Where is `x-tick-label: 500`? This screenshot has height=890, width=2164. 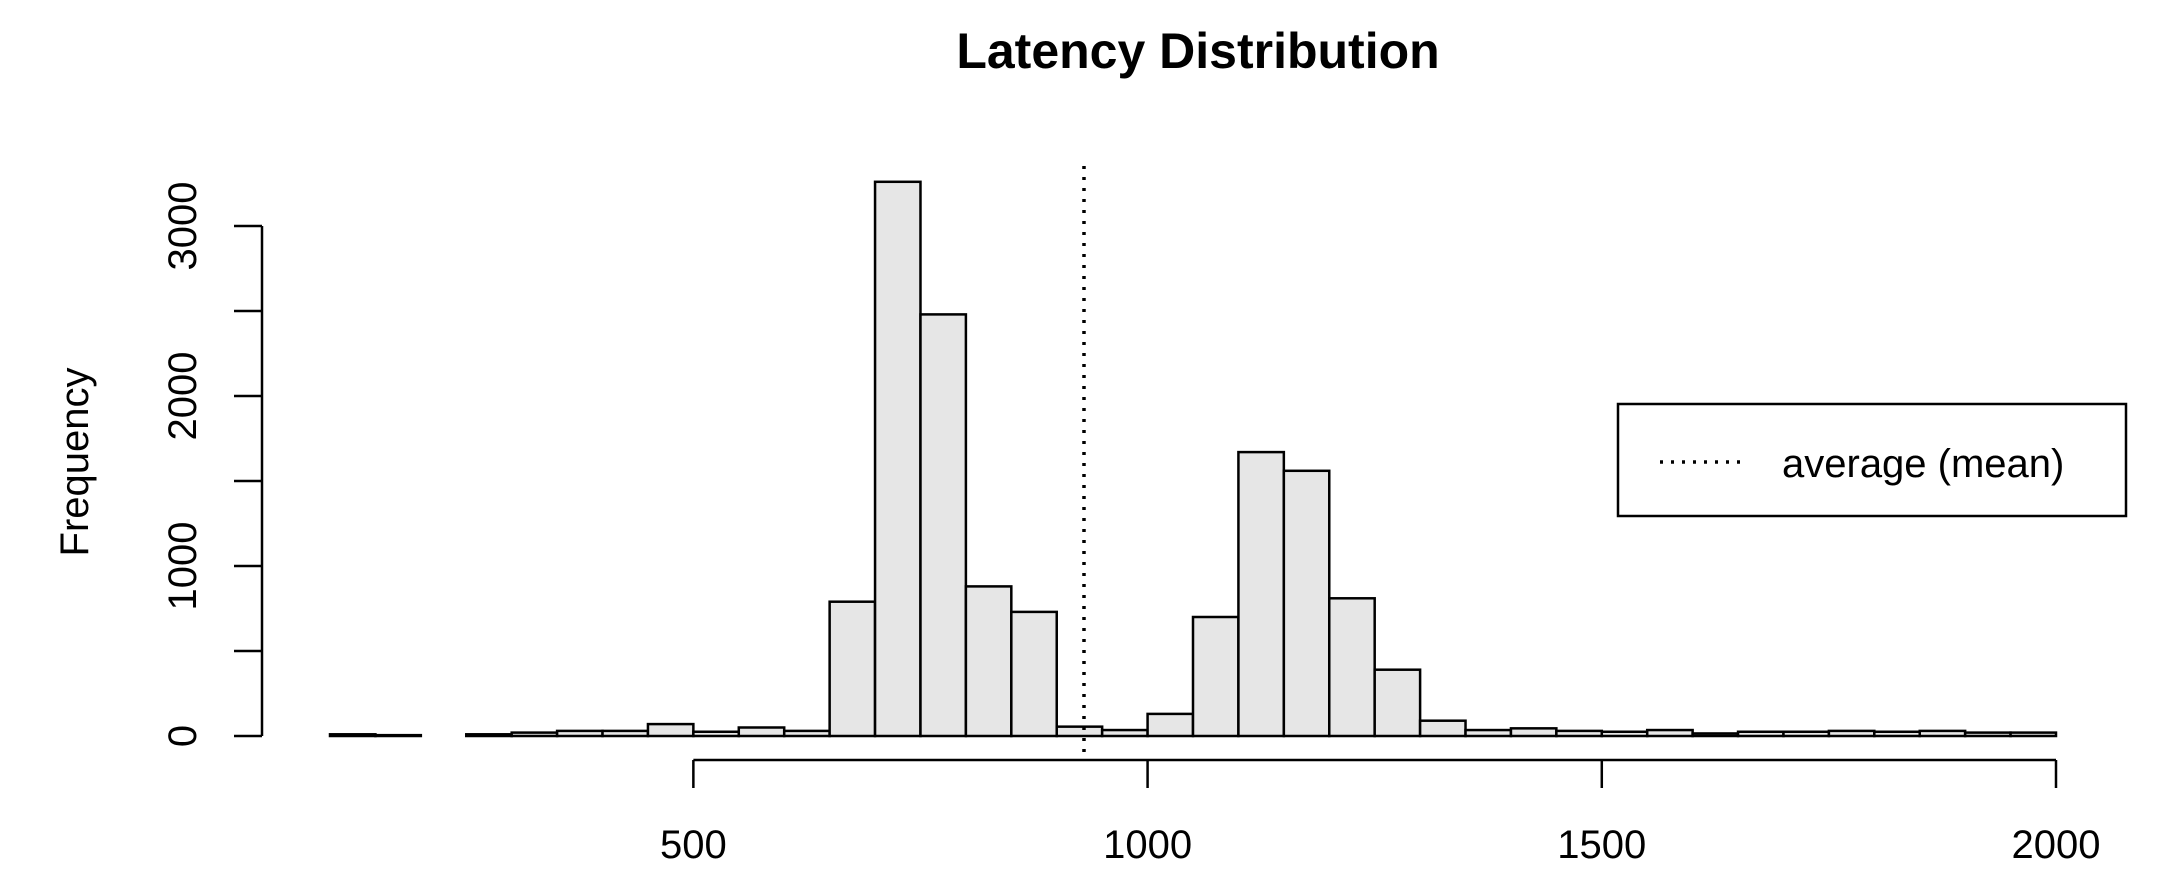
x-tick-label: 500 is located at coordinates (693, 845).